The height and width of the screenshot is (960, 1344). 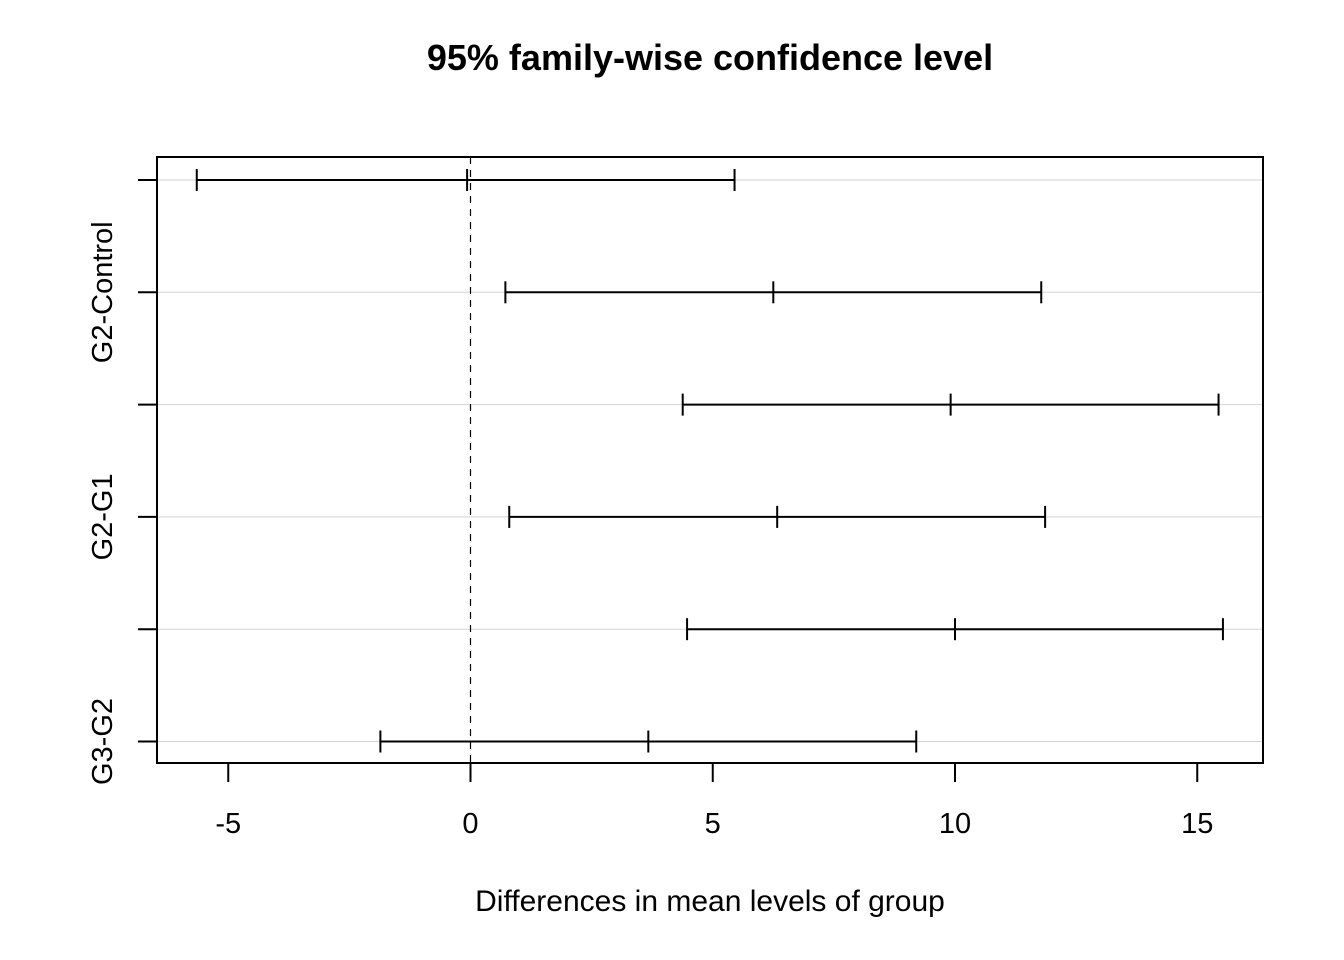 I want to click on x-tick-label: 15, so click(x=1197, y=824).